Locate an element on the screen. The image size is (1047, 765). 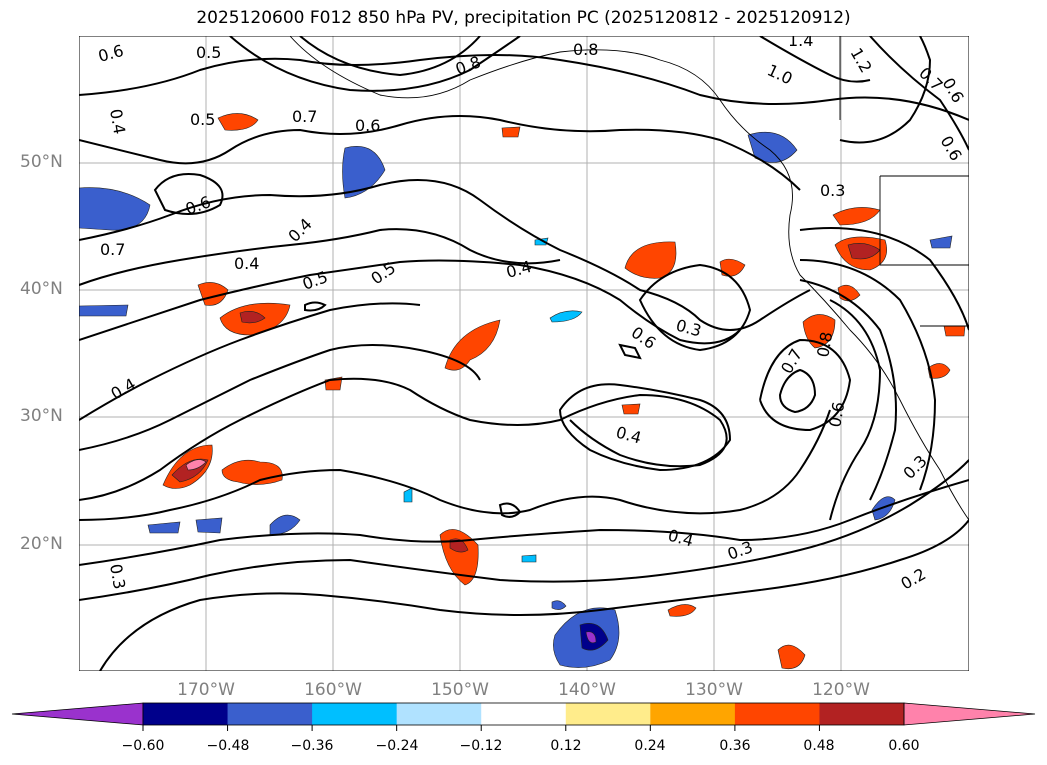
lon-label-120w: 120°W is located at coordinates (841, 690).